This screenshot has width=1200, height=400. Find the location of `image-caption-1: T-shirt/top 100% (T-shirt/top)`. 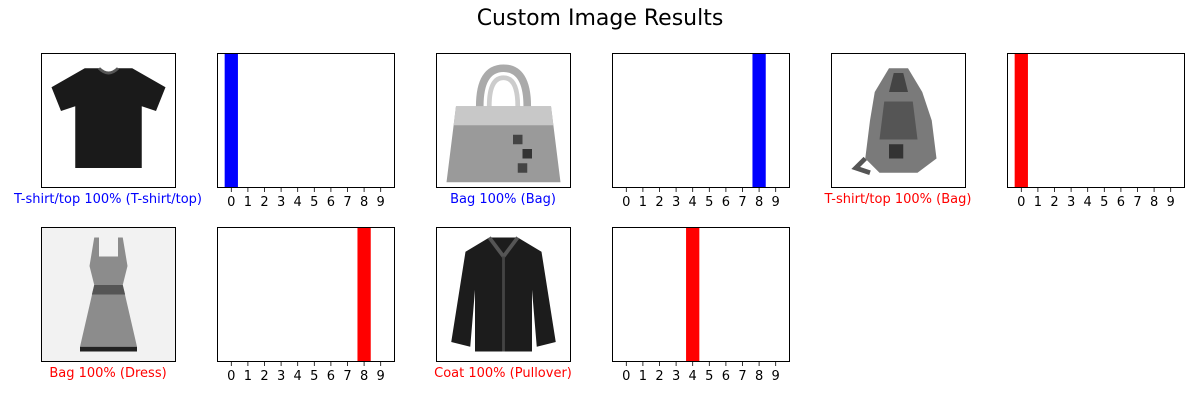

image-caption-1: T-shirt/top 100% (T-shirt/top) is located at coordinates (108, 199).